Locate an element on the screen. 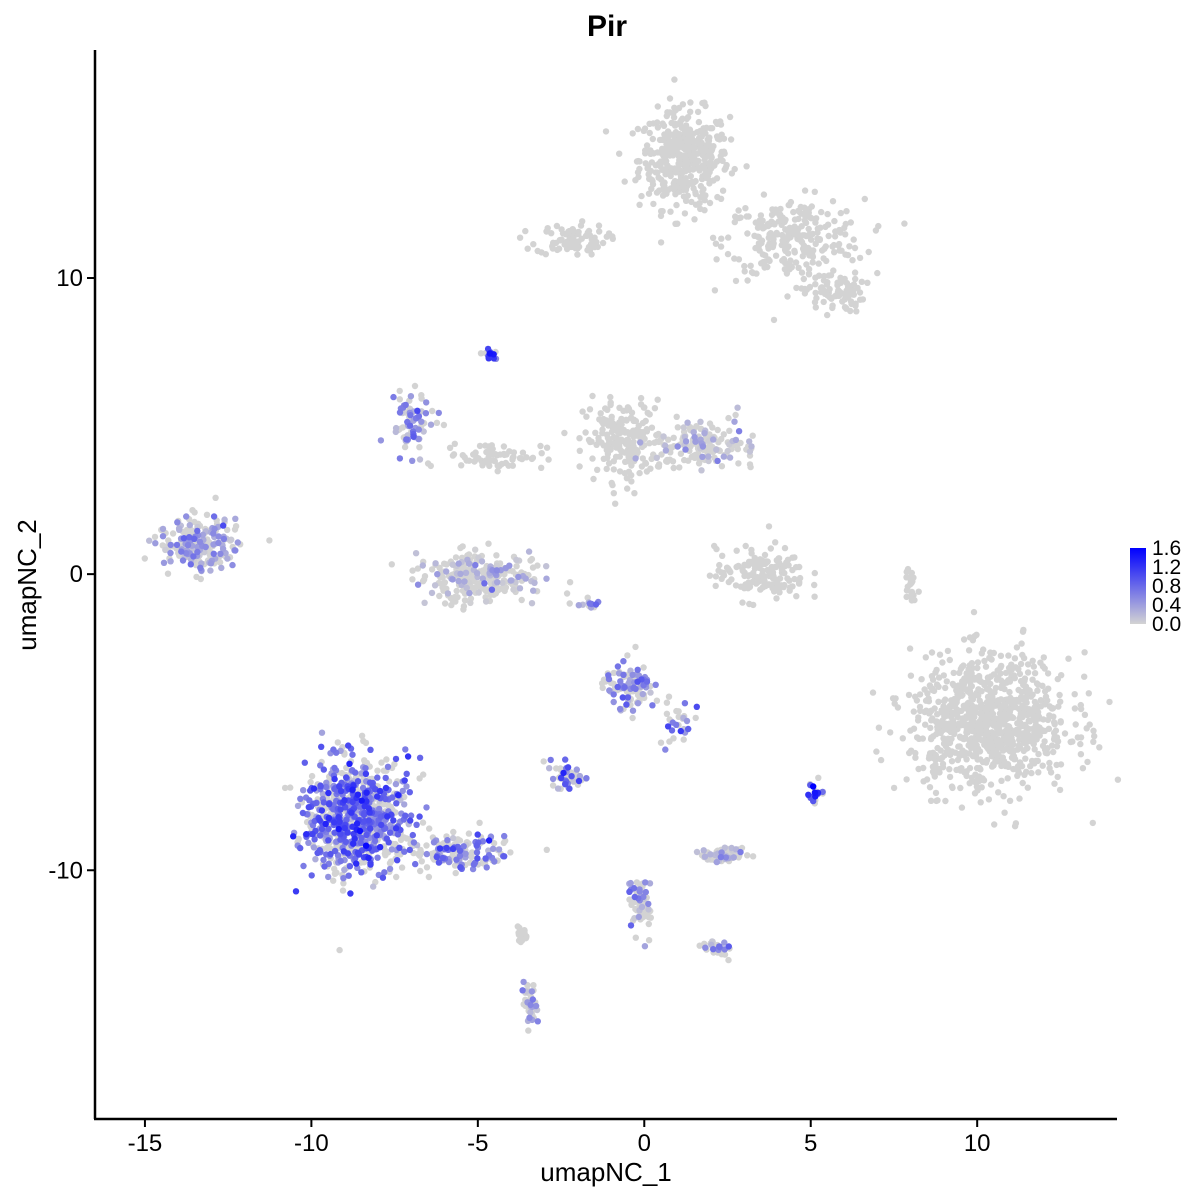  x-tick-label: -5 is located at coordinates (477, 1143).